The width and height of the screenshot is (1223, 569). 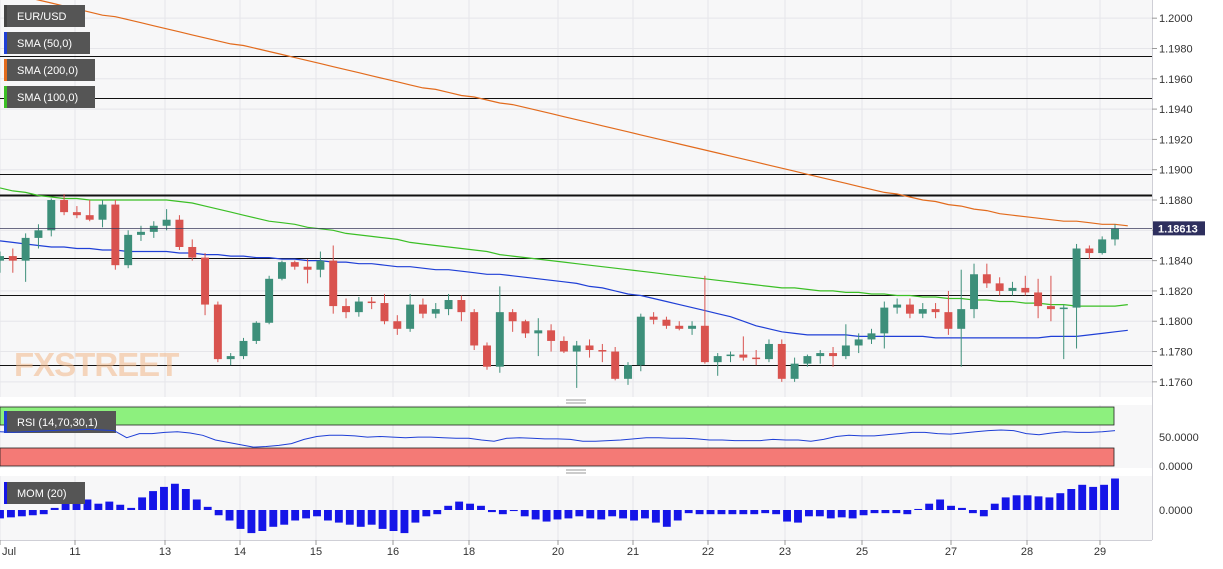 I want to click on x-tick-label: 28, so click(x=1027, y=552).